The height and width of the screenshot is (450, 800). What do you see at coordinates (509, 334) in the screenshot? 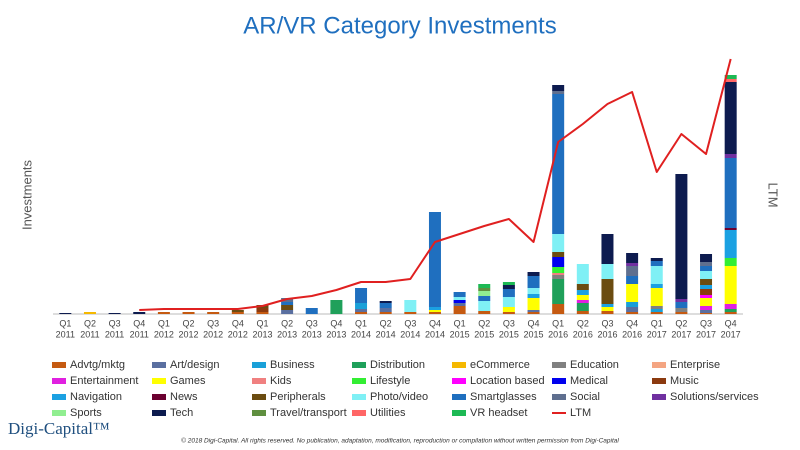
I see `x-tick-label: 2015` at bounding box center [509, 334].